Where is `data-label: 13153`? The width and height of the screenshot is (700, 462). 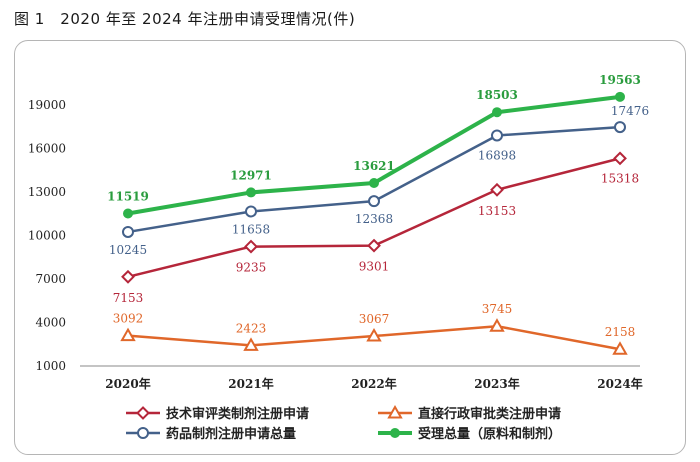
data-label: 13153 is located at coordinates (497, 211).